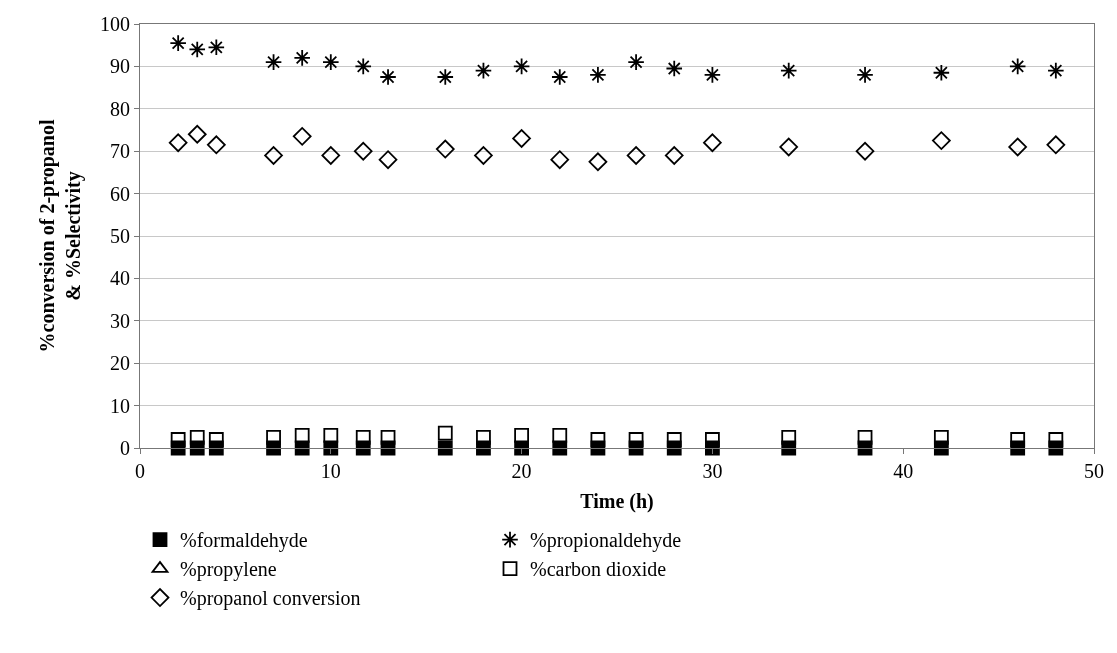 The width and height of the screenshot is (1117, 653). Describe the element at coordinates (115, 24) in the screenshot. I see `y-tick-label: 100` at that location.